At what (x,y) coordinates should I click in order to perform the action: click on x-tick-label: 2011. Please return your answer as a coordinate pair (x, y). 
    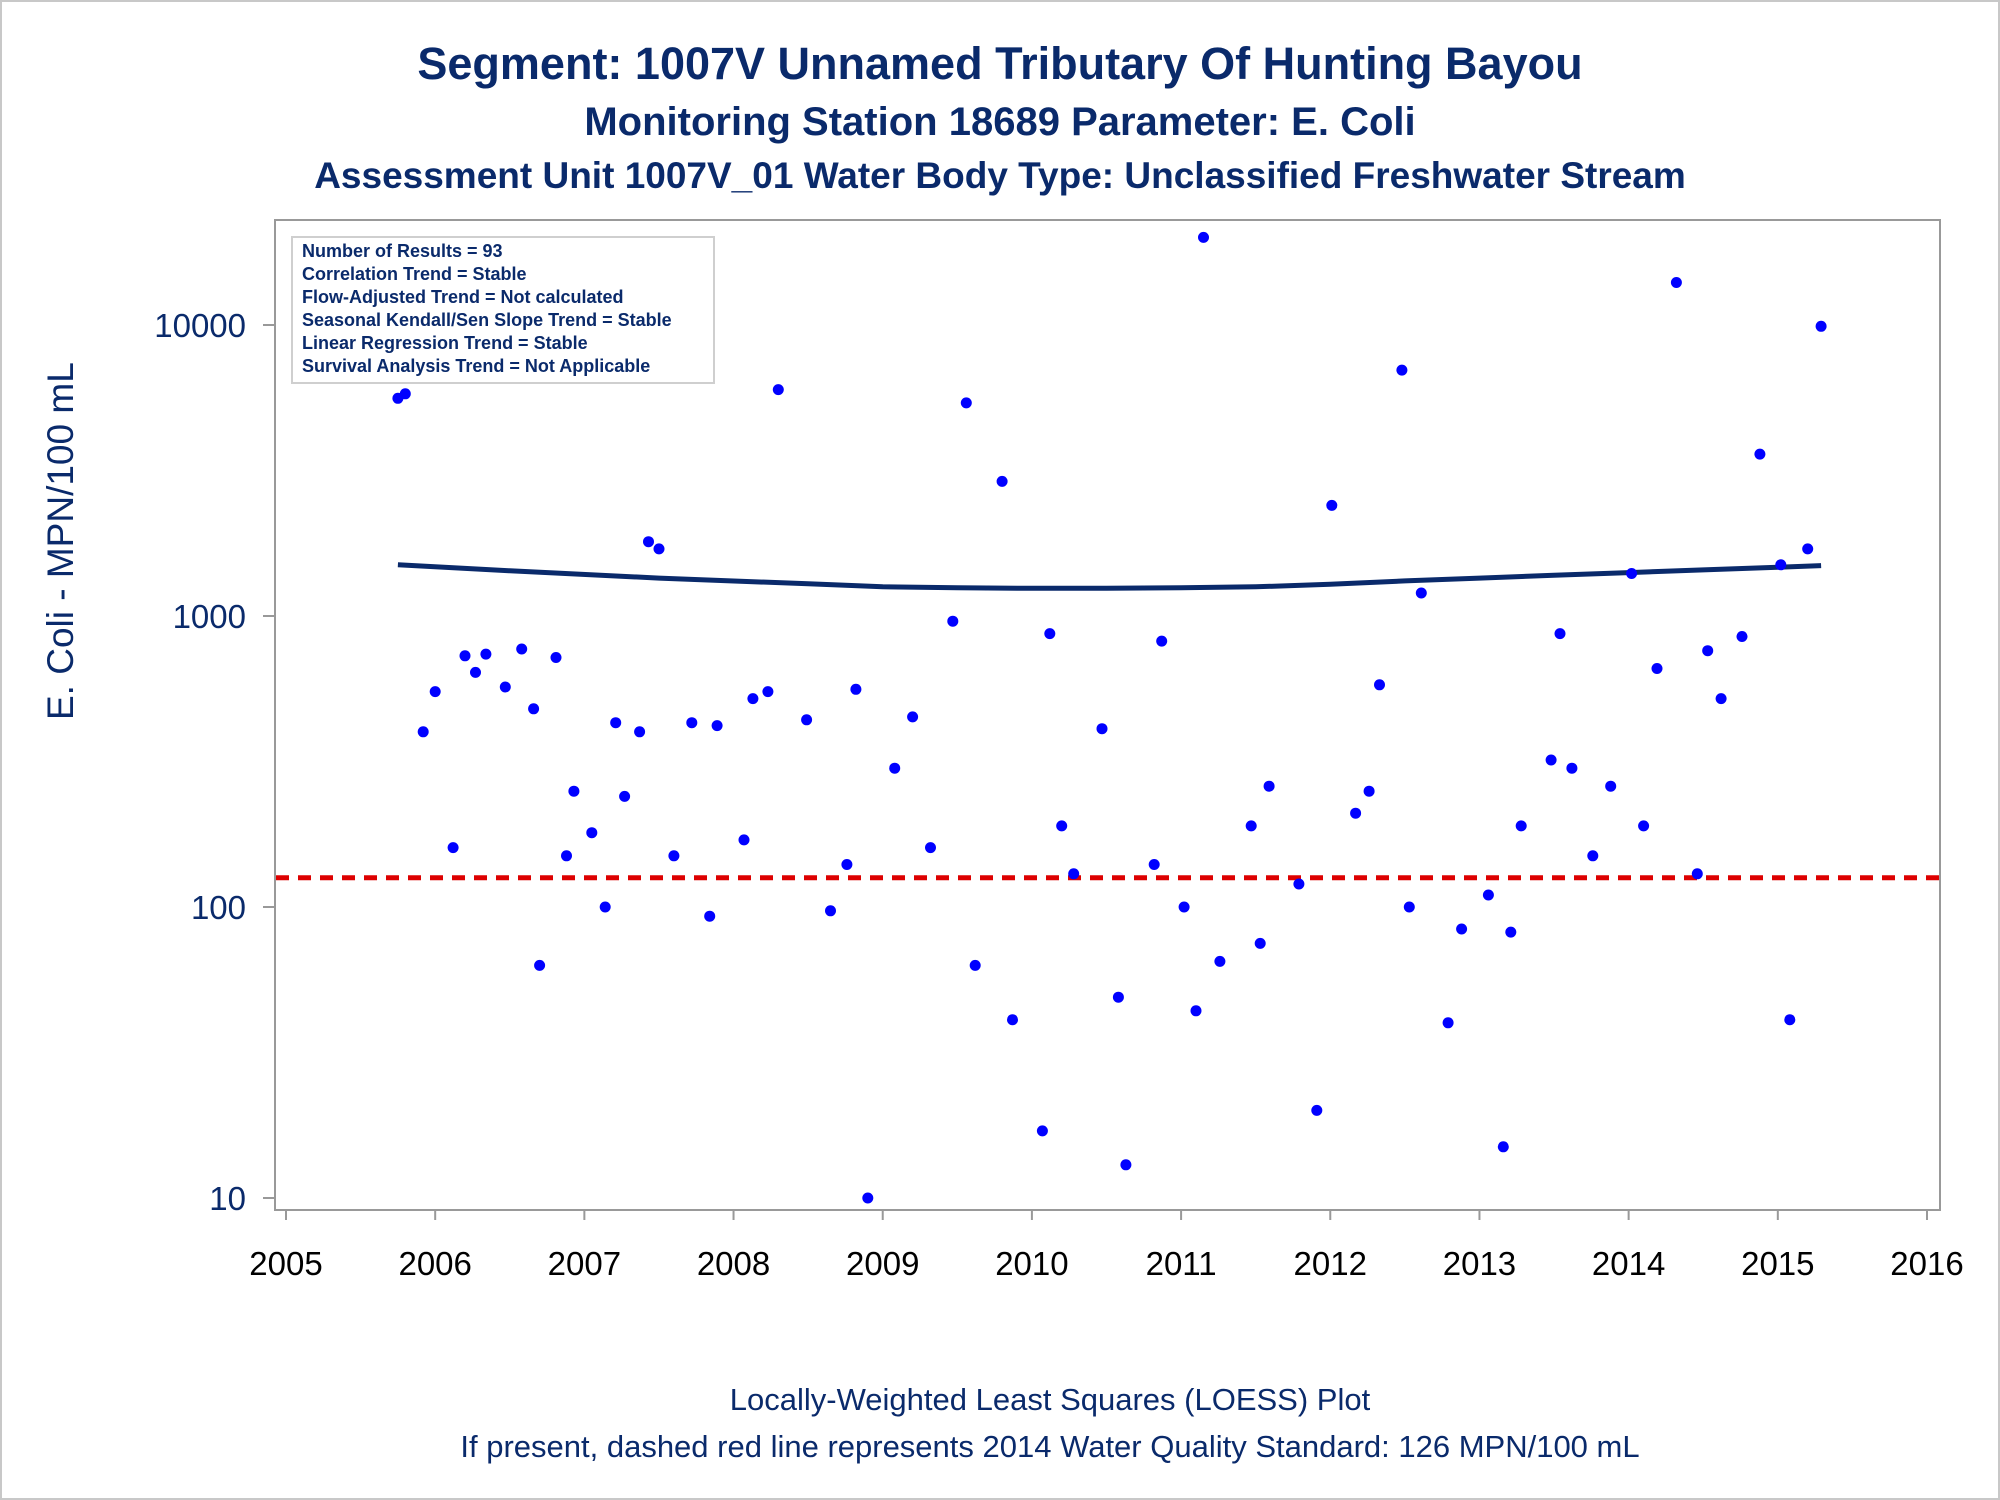
    Looking at the image, I should click on (1181, 1263).